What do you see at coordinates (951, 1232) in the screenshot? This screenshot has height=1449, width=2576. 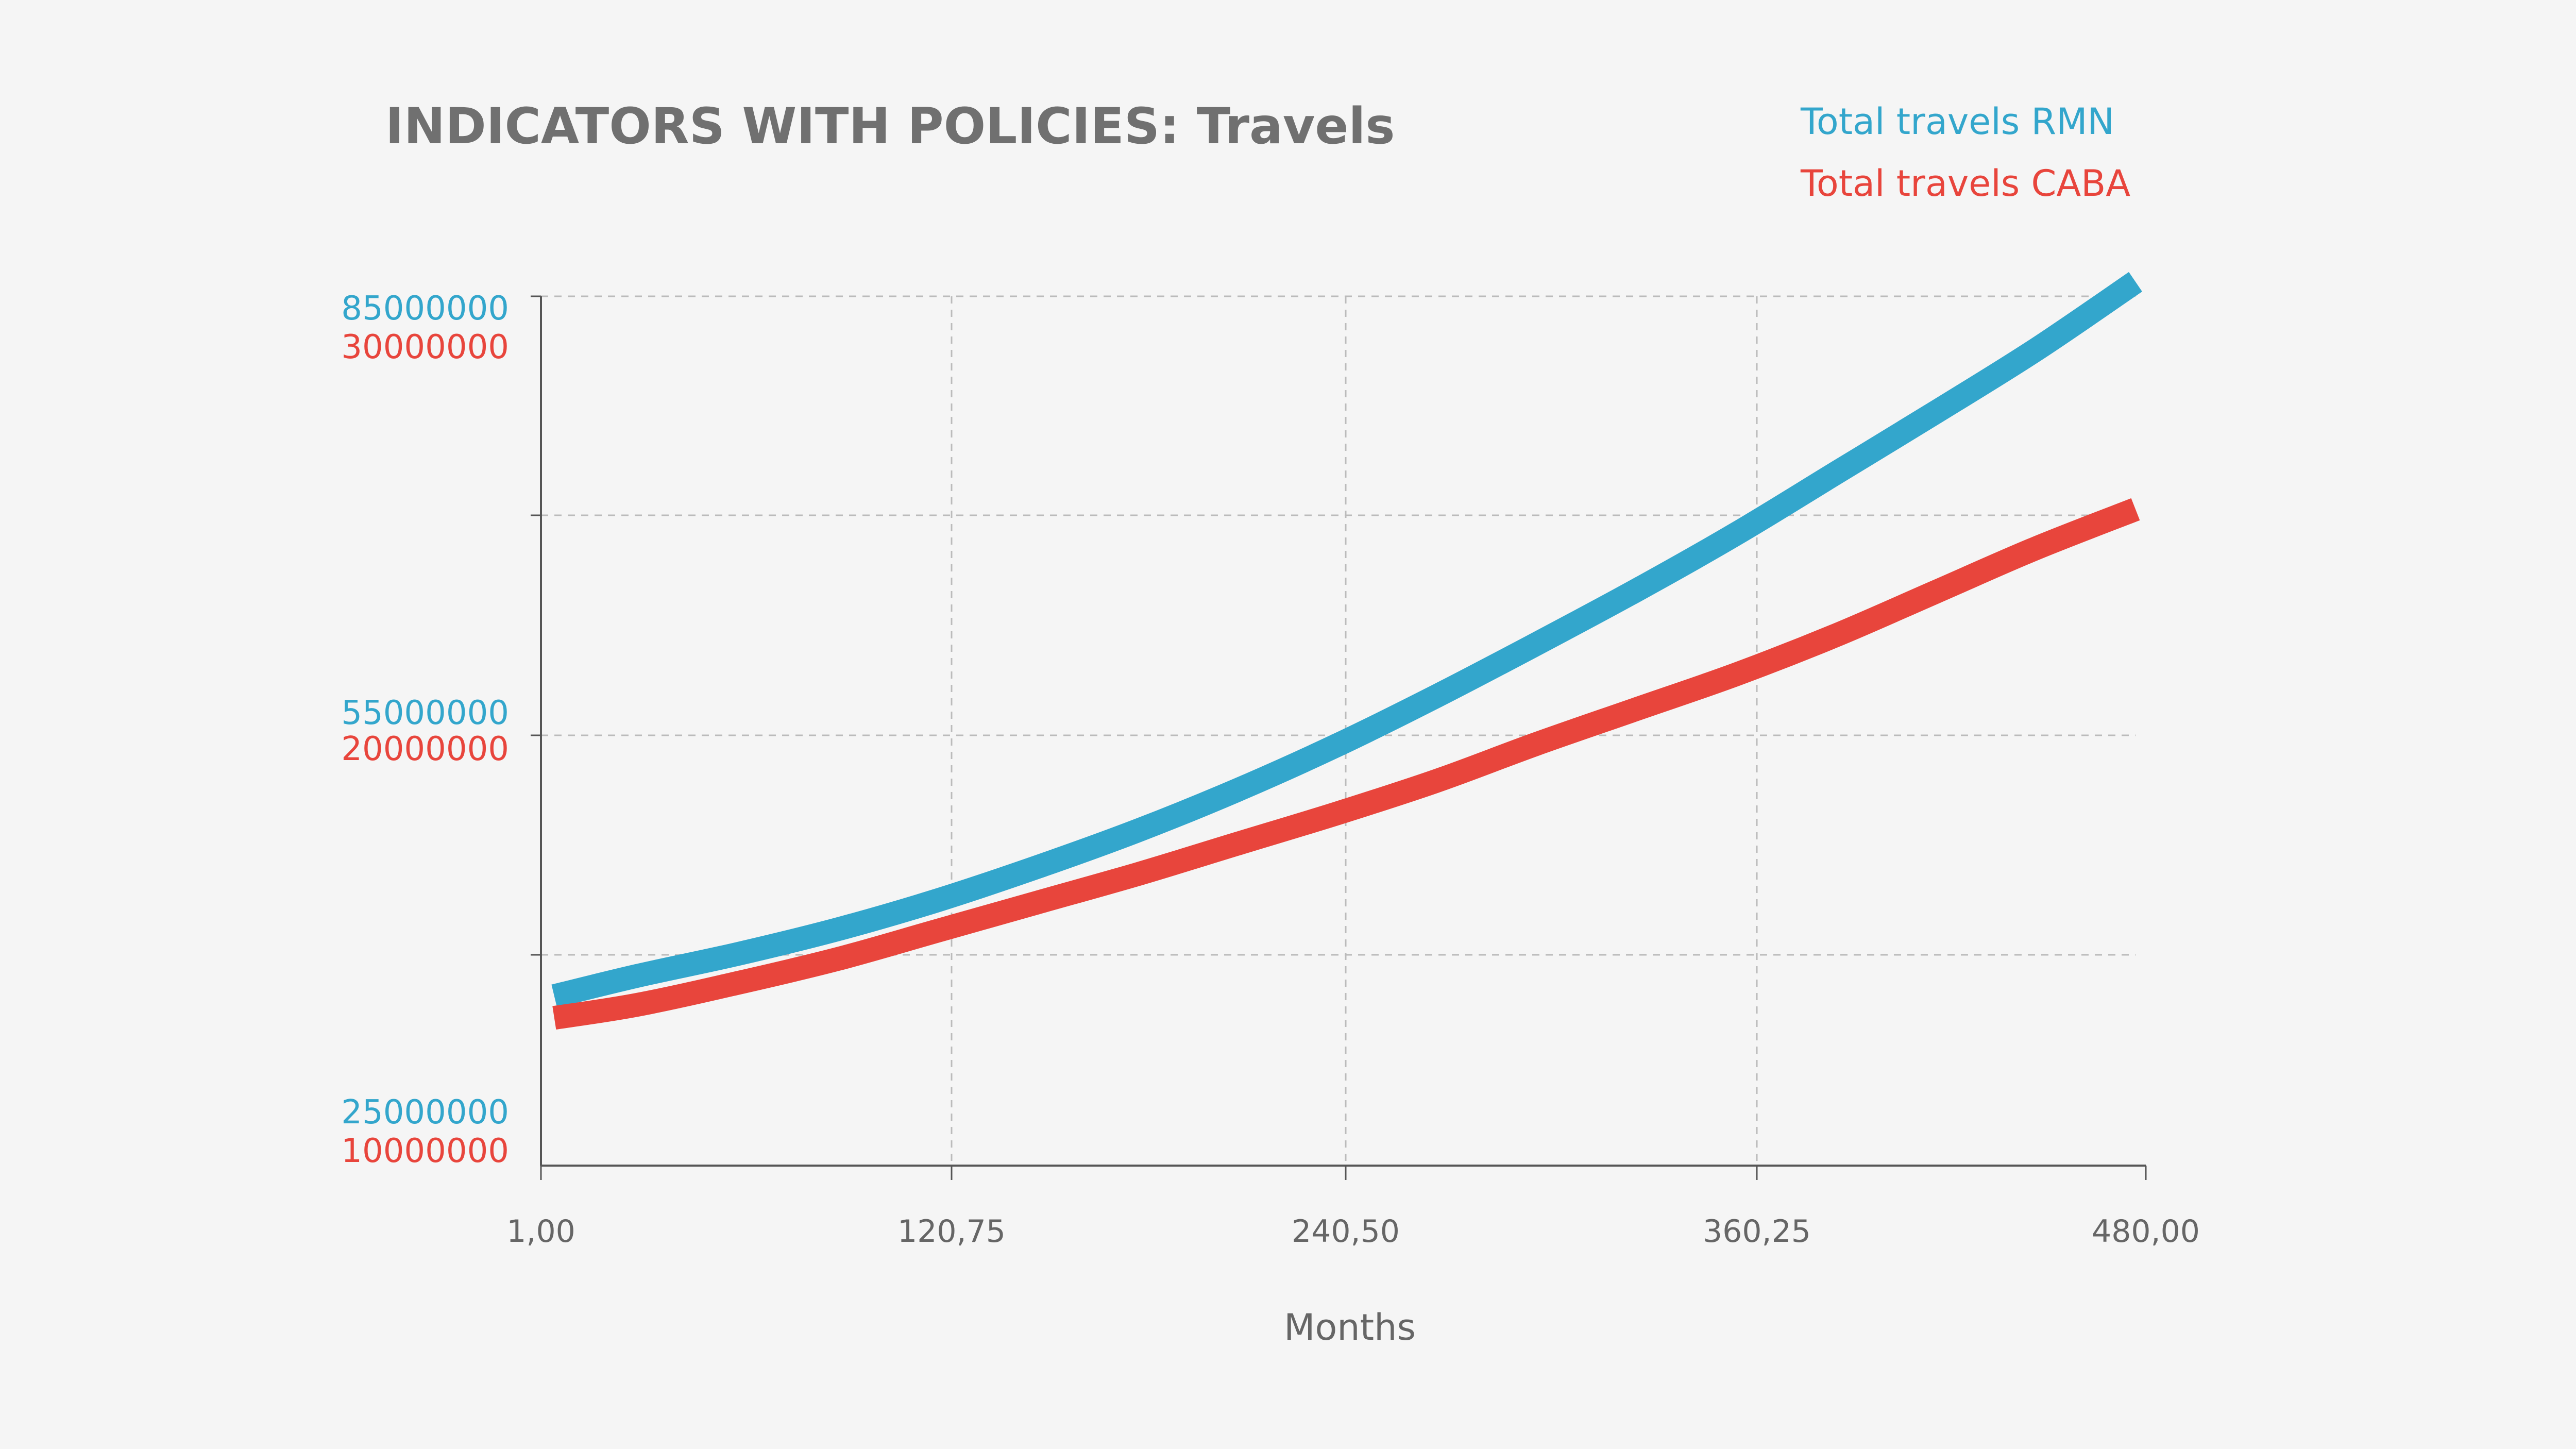 I see `x-tick-label-1: 120,75` at bounding box center [951, 1232].